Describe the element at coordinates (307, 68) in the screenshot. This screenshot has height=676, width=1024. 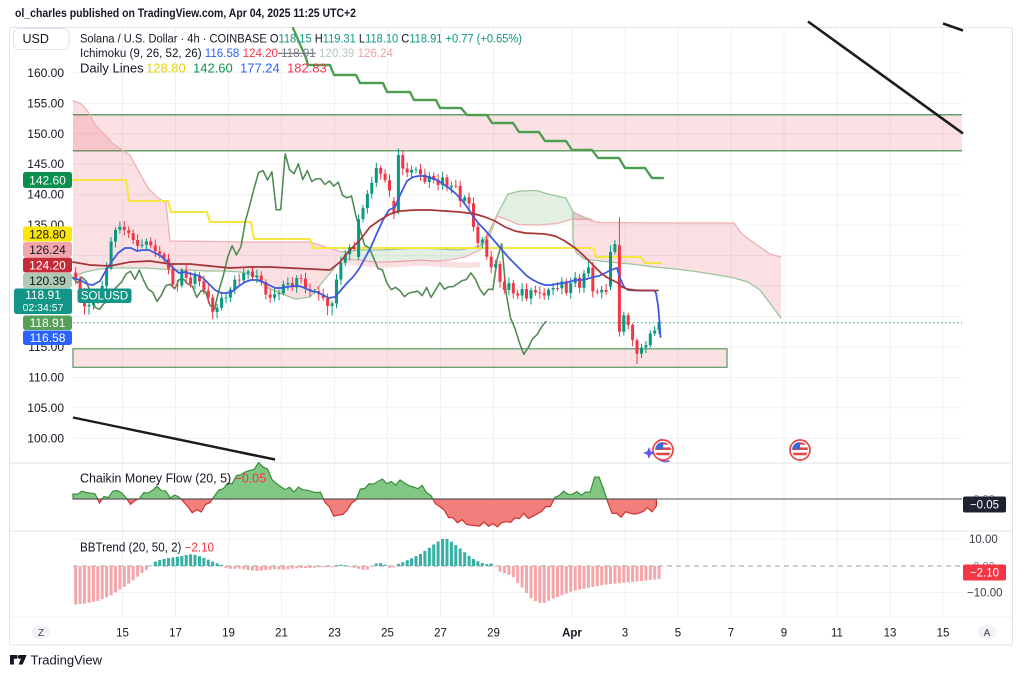
I see `svg-text: 182.83` at that location.